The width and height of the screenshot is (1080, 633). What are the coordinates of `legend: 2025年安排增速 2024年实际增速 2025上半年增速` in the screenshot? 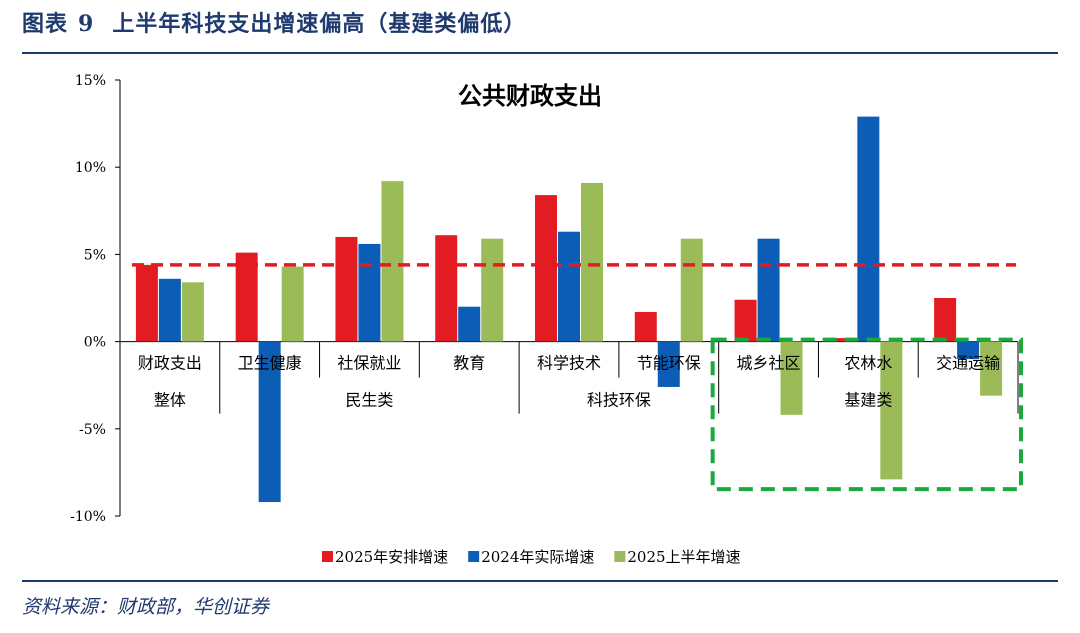 It's located at (531, 557).